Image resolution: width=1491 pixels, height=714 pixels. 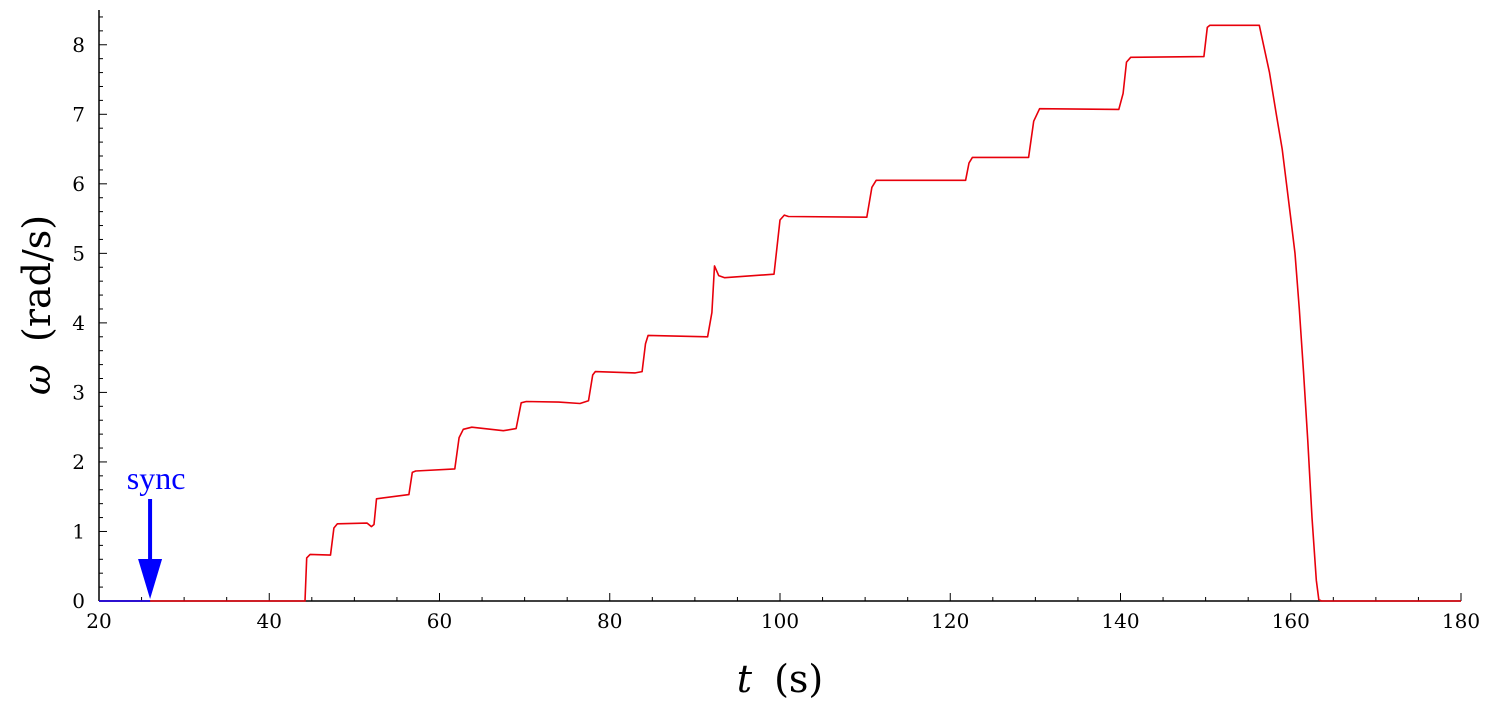 What do you see at coordinates (950, 621) in the screenshot?
I see `x-tick-label: 120` at bounding box center [950, 621].